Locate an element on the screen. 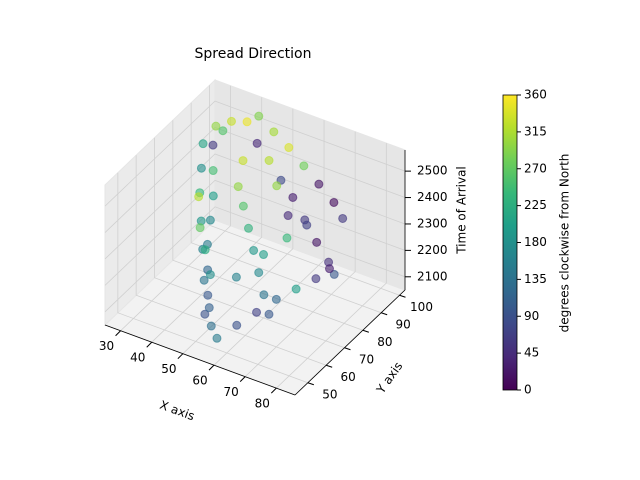 The height and width of the screenshot is (480, 640). axis-line is located at coordinates (200, 360).